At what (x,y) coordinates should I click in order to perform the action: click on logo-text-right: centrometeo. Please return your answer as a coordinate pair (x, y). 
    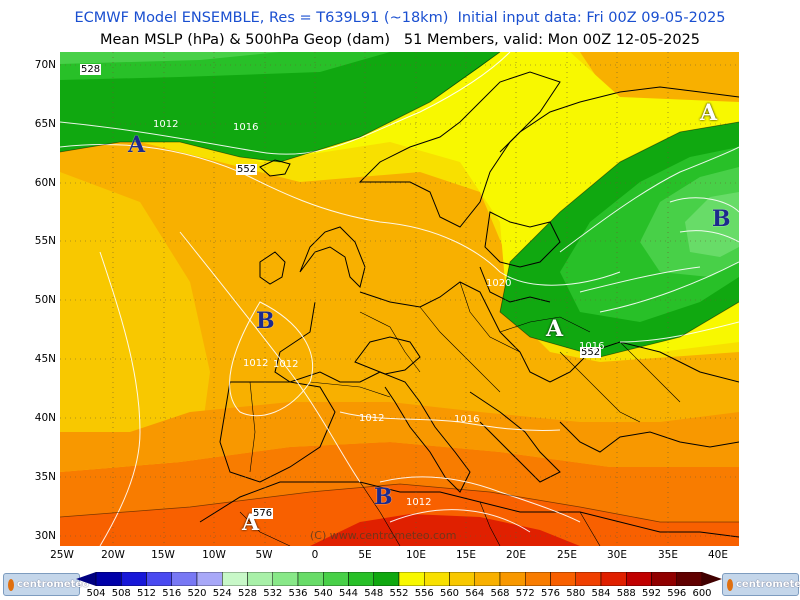
    Looking at the image, I should click on (768, 584).